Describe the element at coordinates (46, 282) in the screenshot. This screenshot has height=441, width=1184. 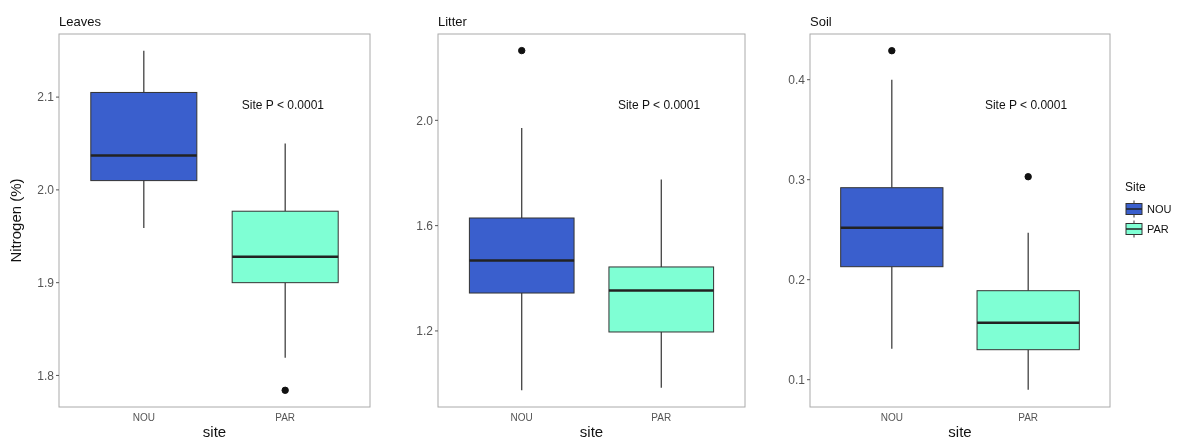
I see `y-tick-label: 1.9` at that location.